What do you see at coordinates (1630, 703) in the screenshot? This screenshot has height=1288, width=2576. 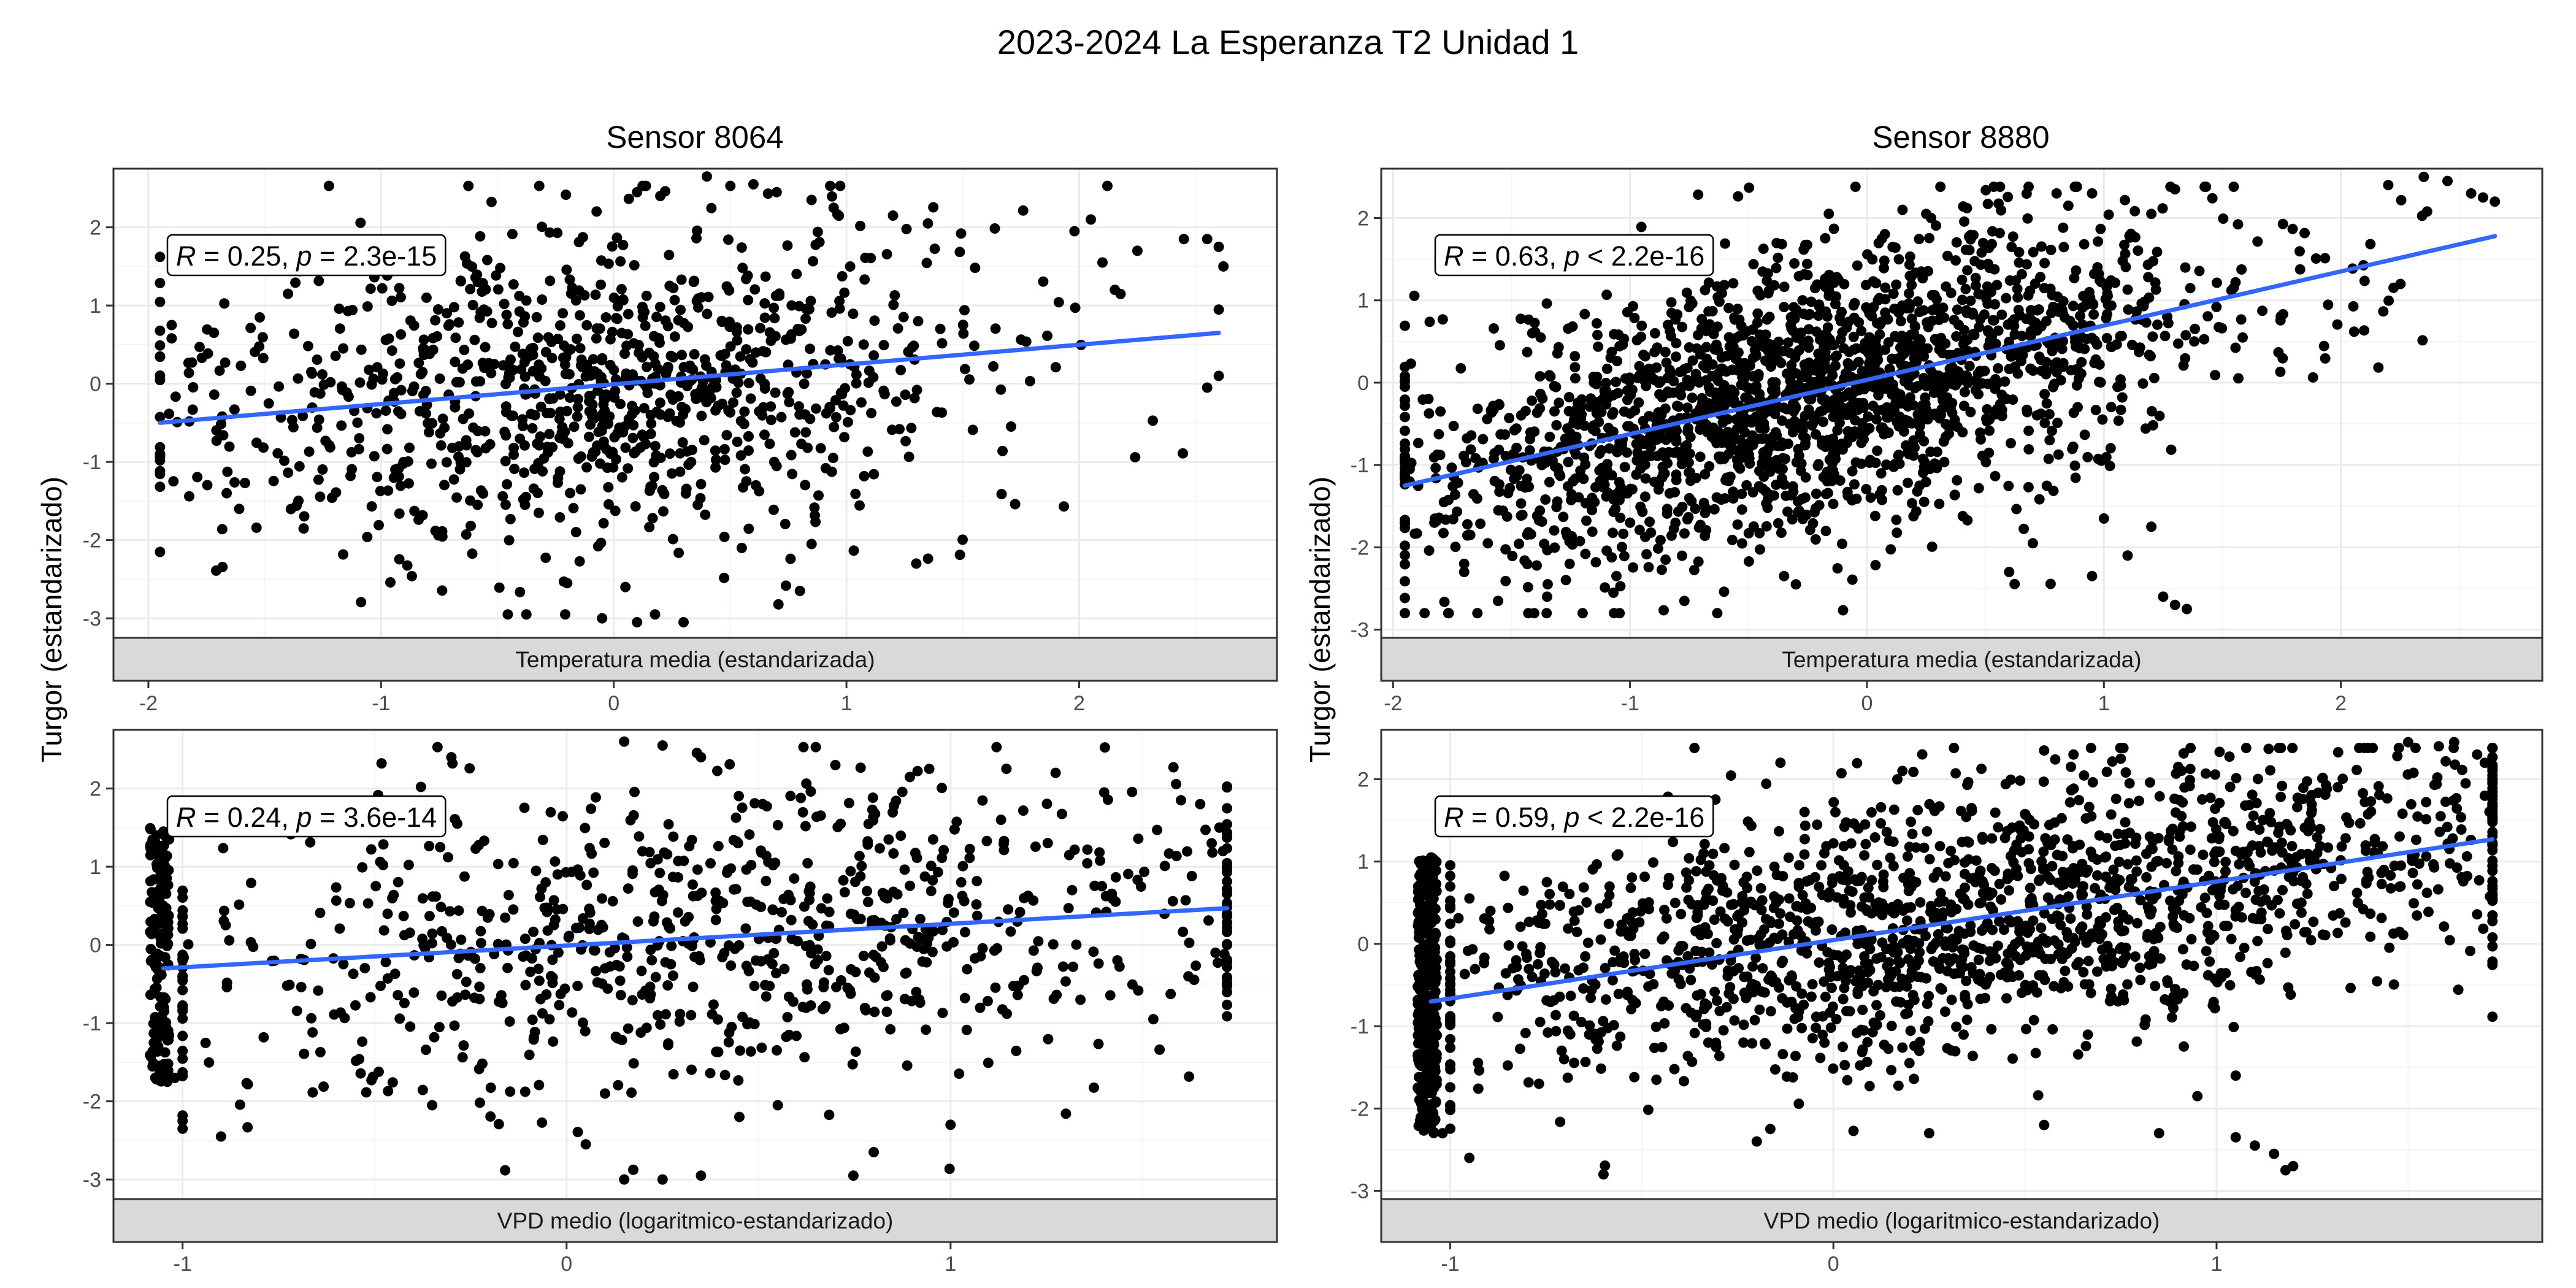 I see `x-tick-label: -1` at bounding box center [1630, 703].